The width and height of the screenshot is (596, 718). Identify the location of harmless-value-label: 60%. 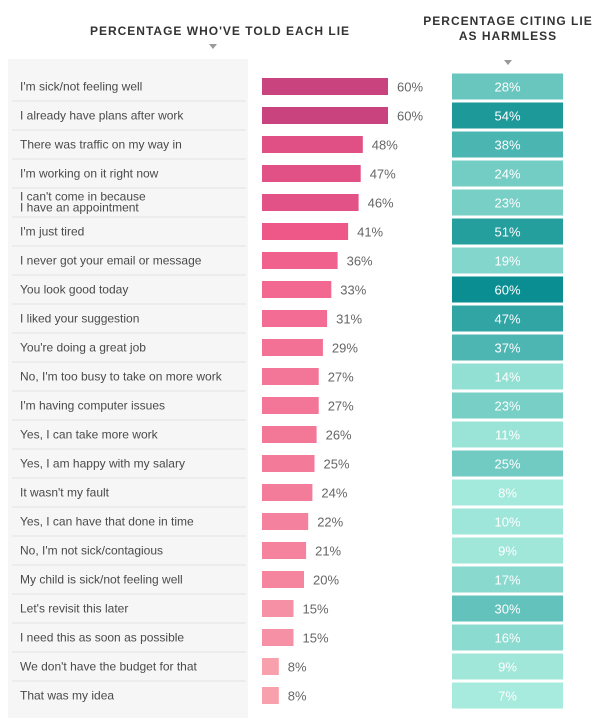
(507, 290).